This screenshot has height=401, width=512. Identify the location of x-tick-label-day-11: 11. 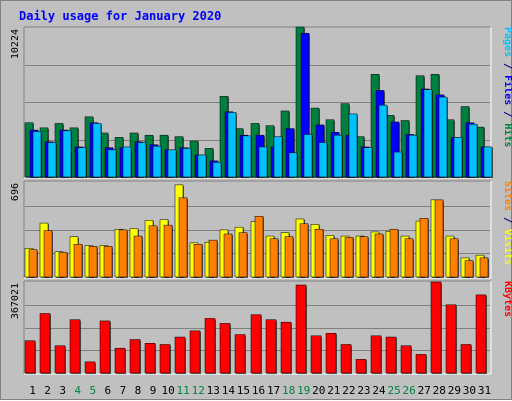
(183, 390).